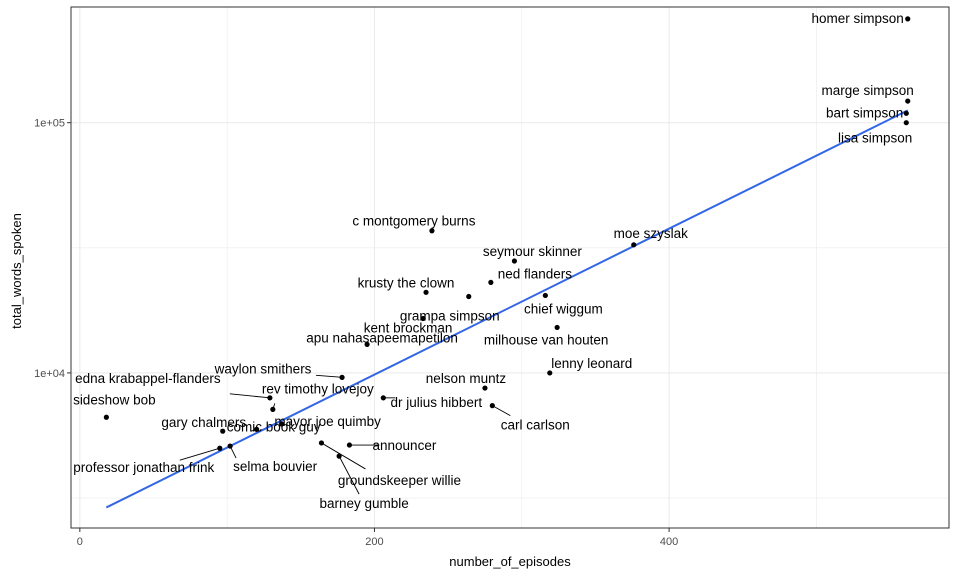 The image size is (960, 576). Describe the element at coordinates (546, 339) in the screenshot. I see `label-milhouse-van-houten: milhouse van houten` at that location.